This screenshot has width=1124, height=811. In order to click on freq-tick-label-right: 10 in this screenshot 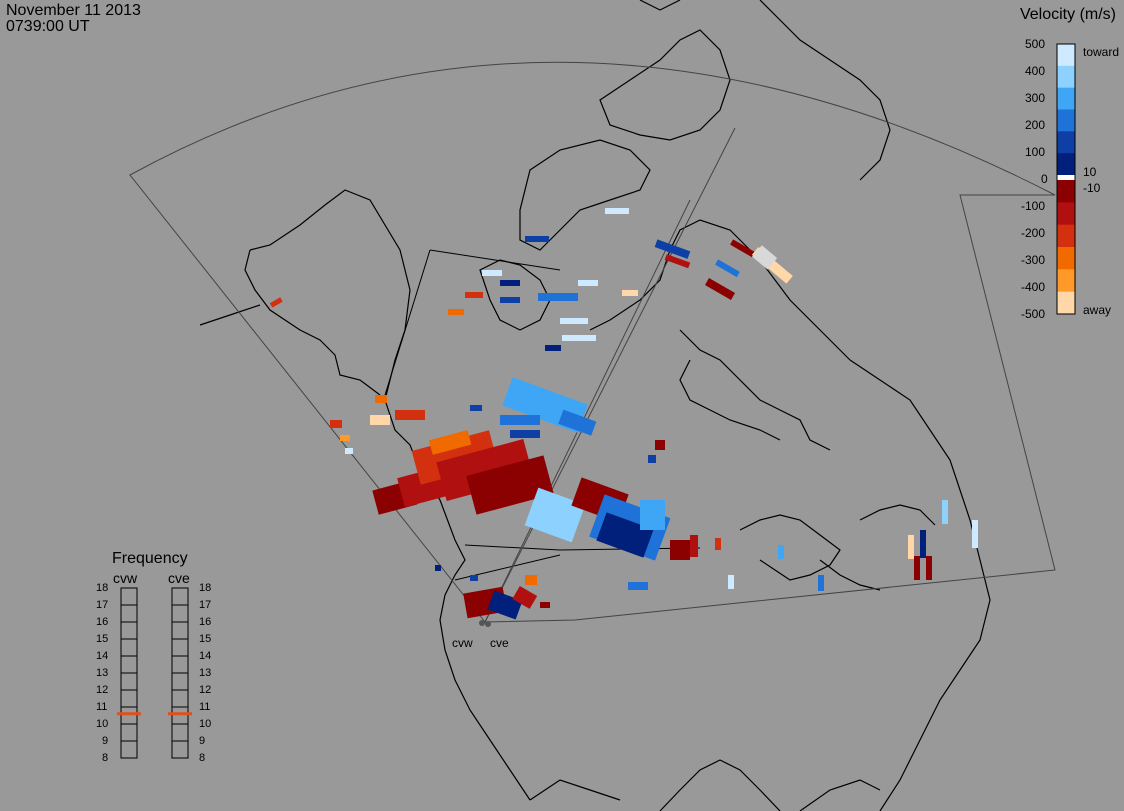, I will do `click(205, 724)`.